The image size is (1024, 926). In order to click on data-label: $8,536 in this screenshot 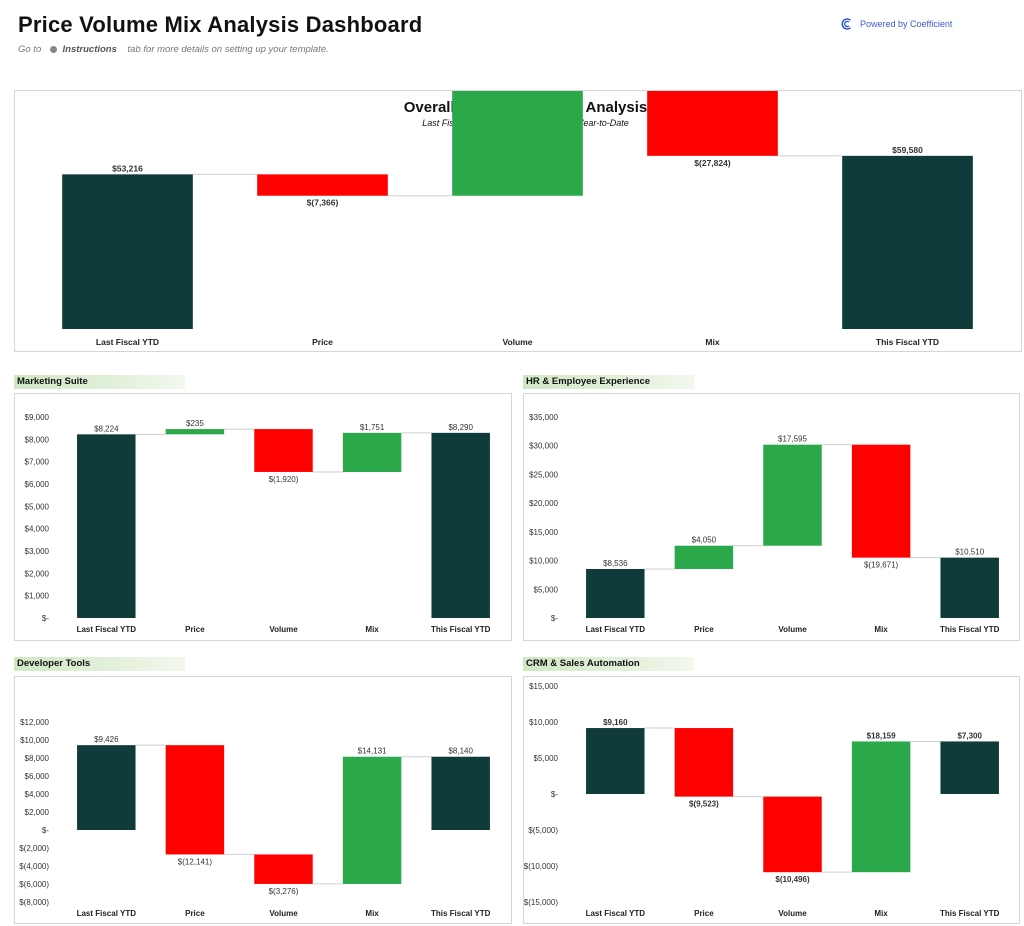, I will do `click(615, 563)`.